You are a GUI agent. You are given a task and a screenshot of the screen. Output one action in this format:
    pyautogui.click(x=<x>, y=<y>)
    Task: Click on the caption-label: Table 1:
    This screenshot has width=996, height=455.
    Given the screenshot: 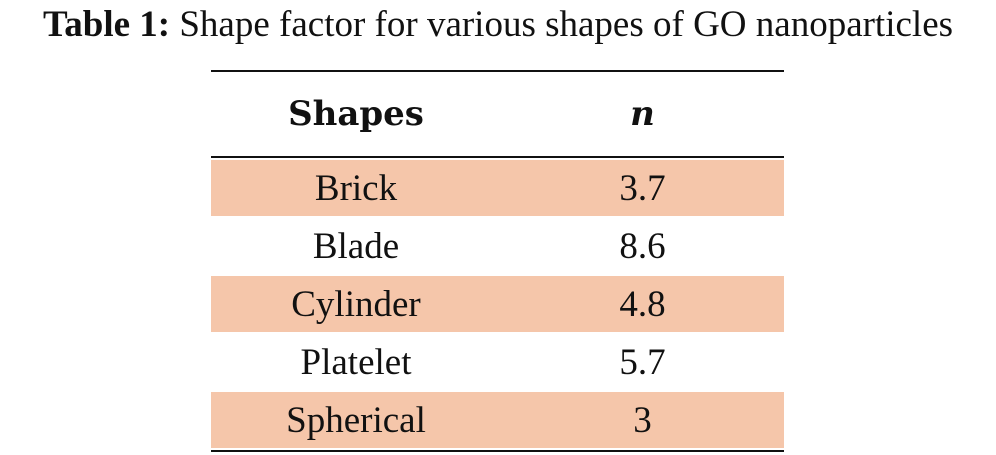 What is the action you would take?
    pyautogui.click(x=106, y=24)
    